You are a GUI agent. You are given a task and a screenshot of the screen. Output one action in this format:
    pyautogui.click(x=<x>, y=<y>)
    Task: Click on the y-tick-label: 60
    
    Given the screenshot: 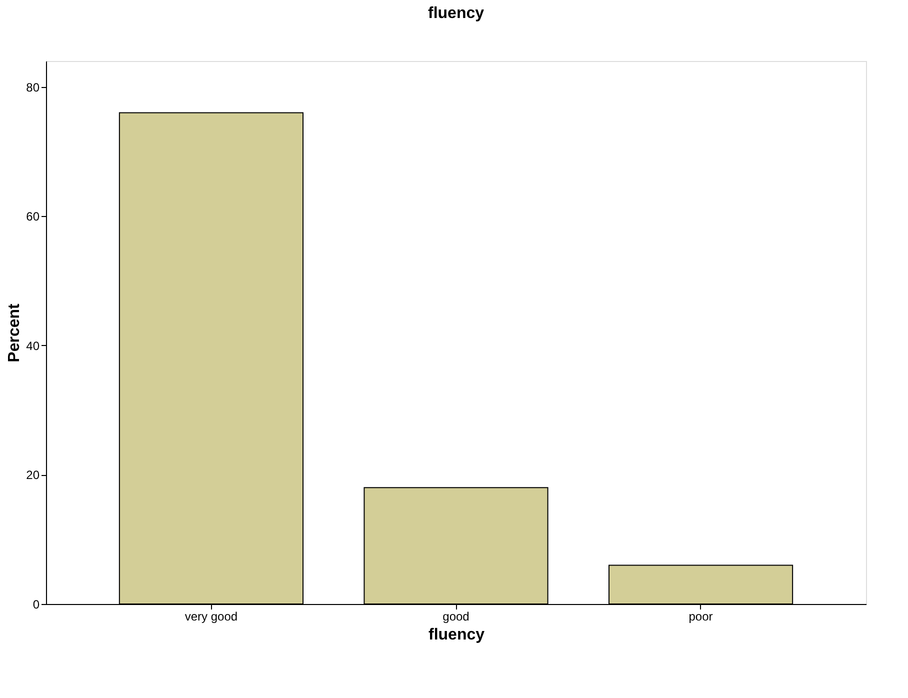 What is the action you would take?
    pyautogui.click(x=33, y=217)
    